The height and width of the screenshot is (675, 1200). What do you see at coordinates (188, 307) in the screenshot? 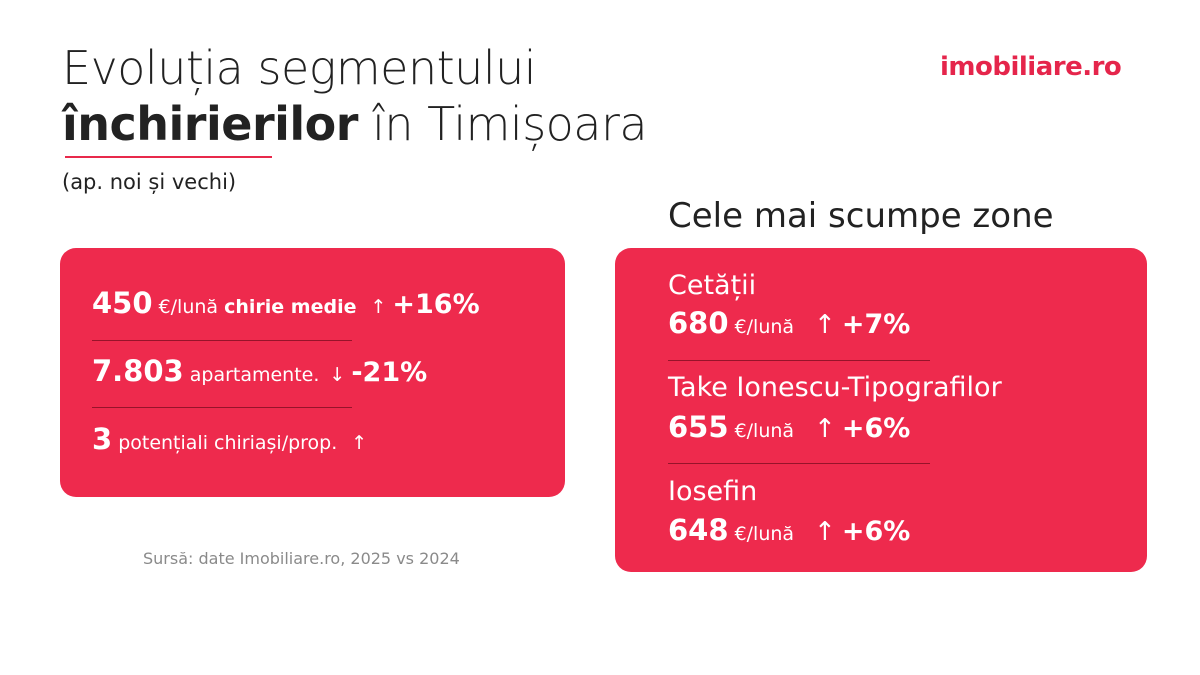
I see `stat-unit: €/lună` at bounding box center [188, 307].